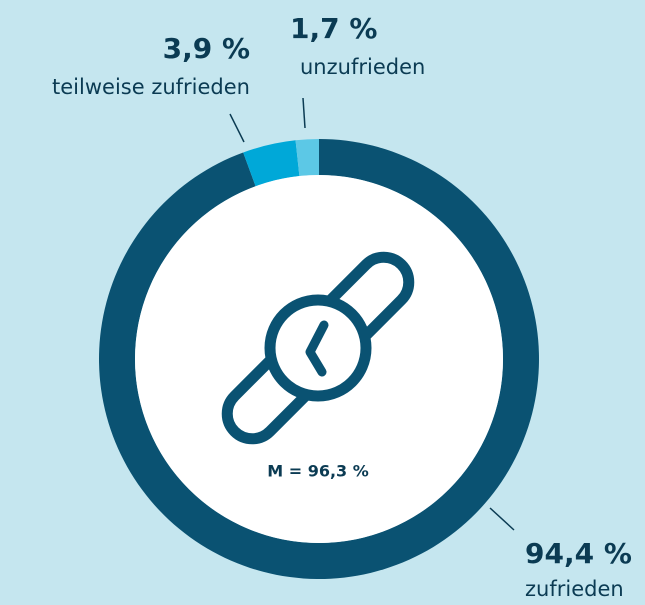 Image resolution: width=645 pixels, height=605 pixels. What do you see at coordinates (333, 28) in the screenshot?
I see `value-label: 1,7 %` at bounding box center [333, 28].